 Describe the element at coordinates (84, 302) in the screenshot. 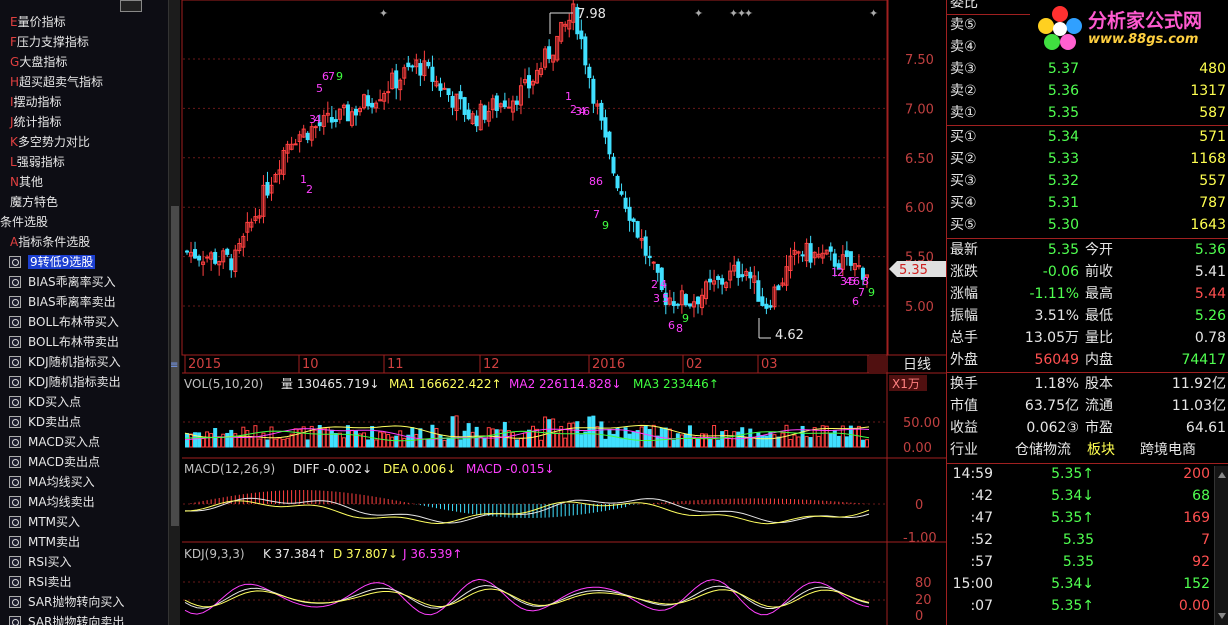

I see `sidebar-item: BIAS乖离率卖出` at that location.